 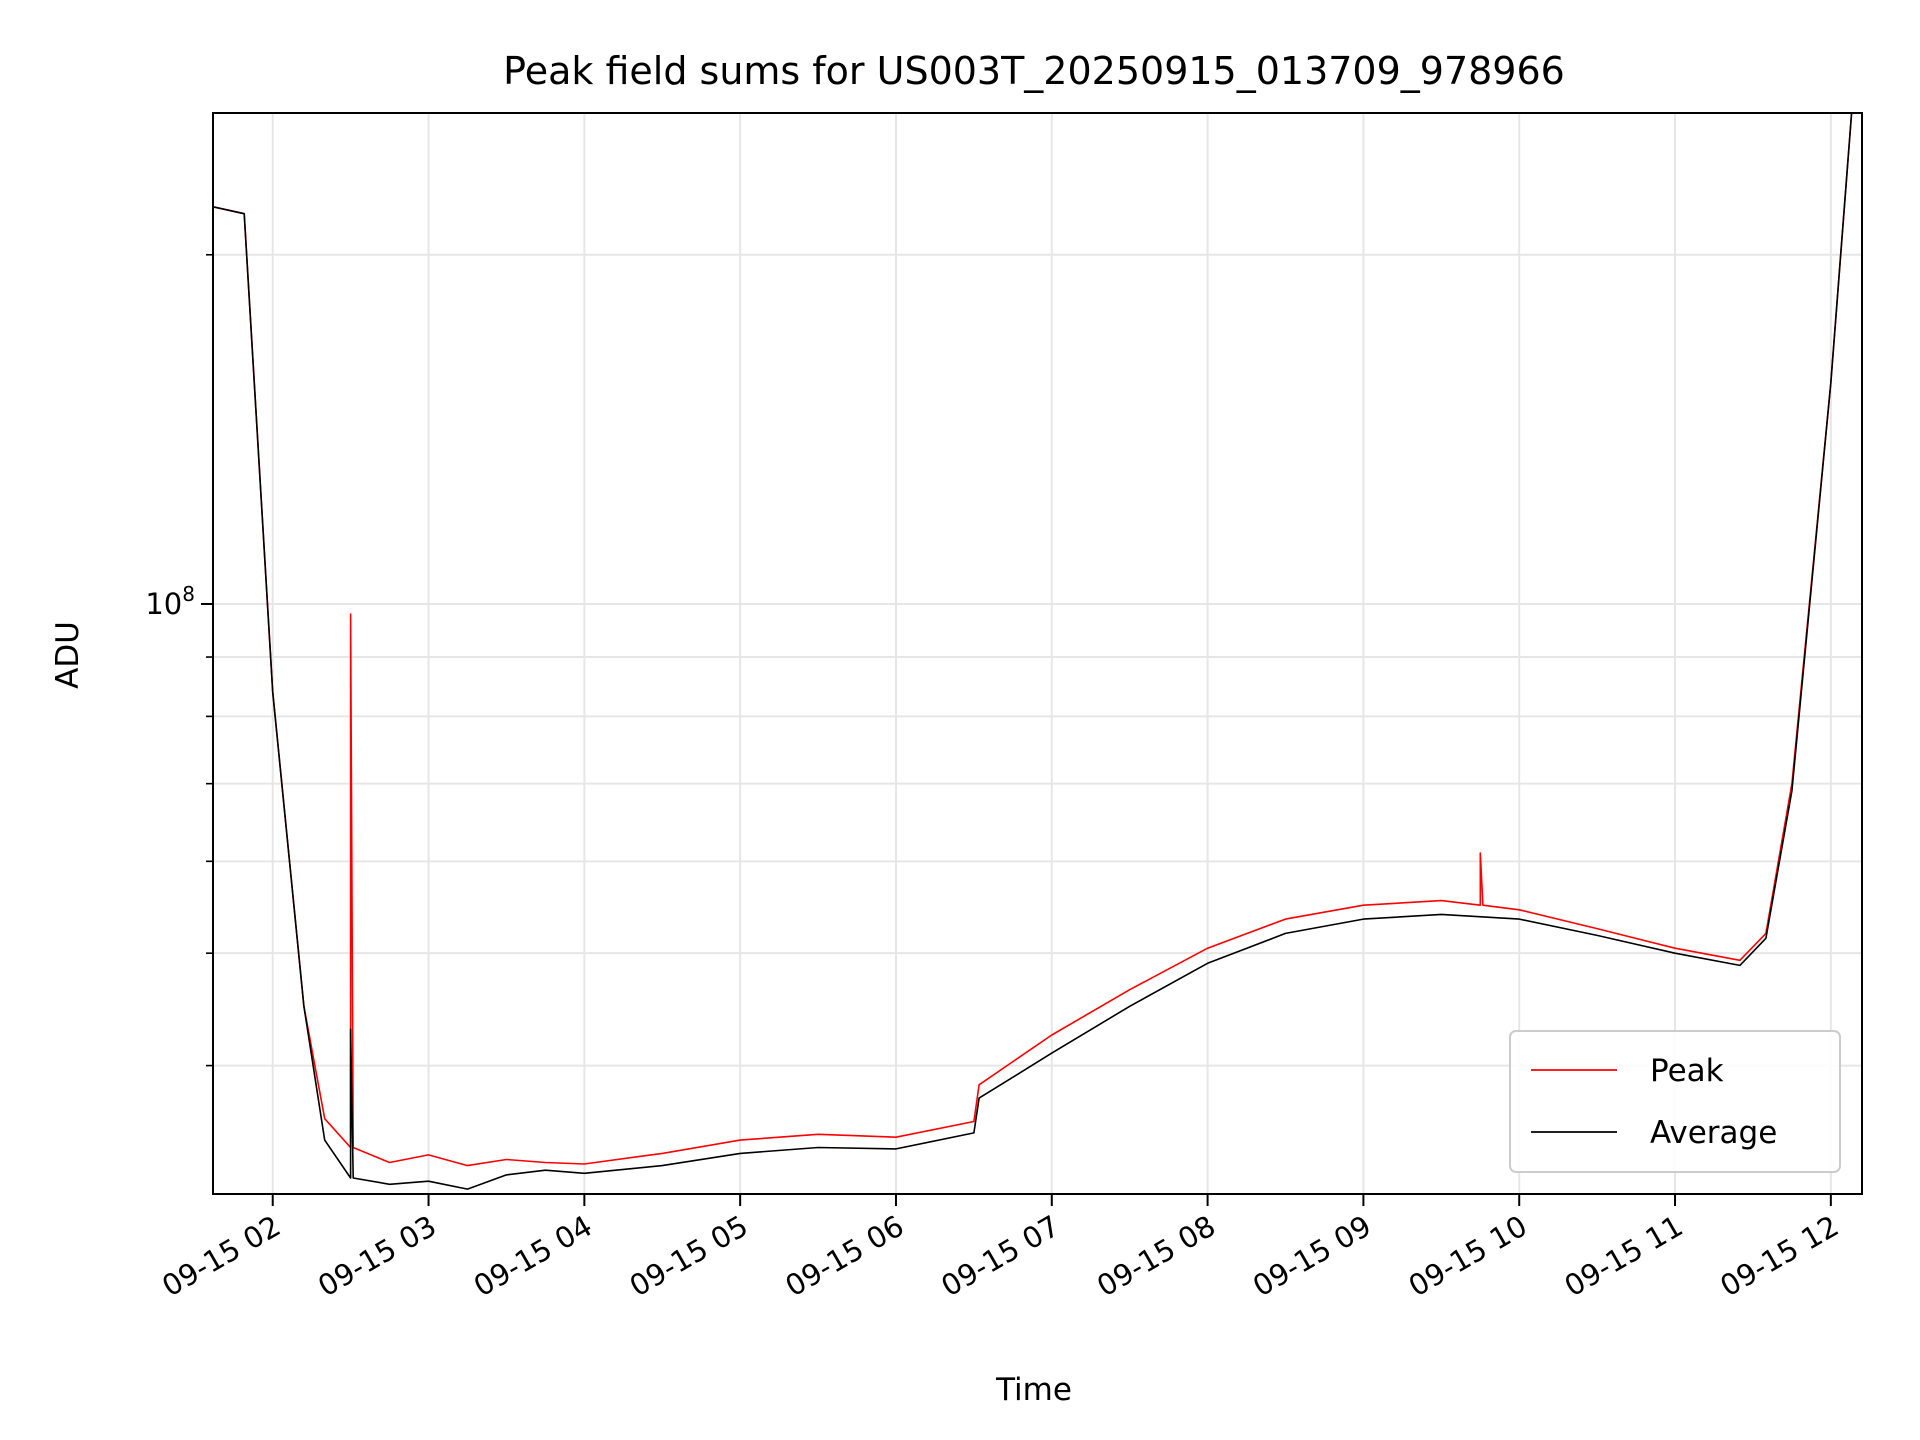 I want to click on x-axis-label: Time, so click(x=1033, y=1390).